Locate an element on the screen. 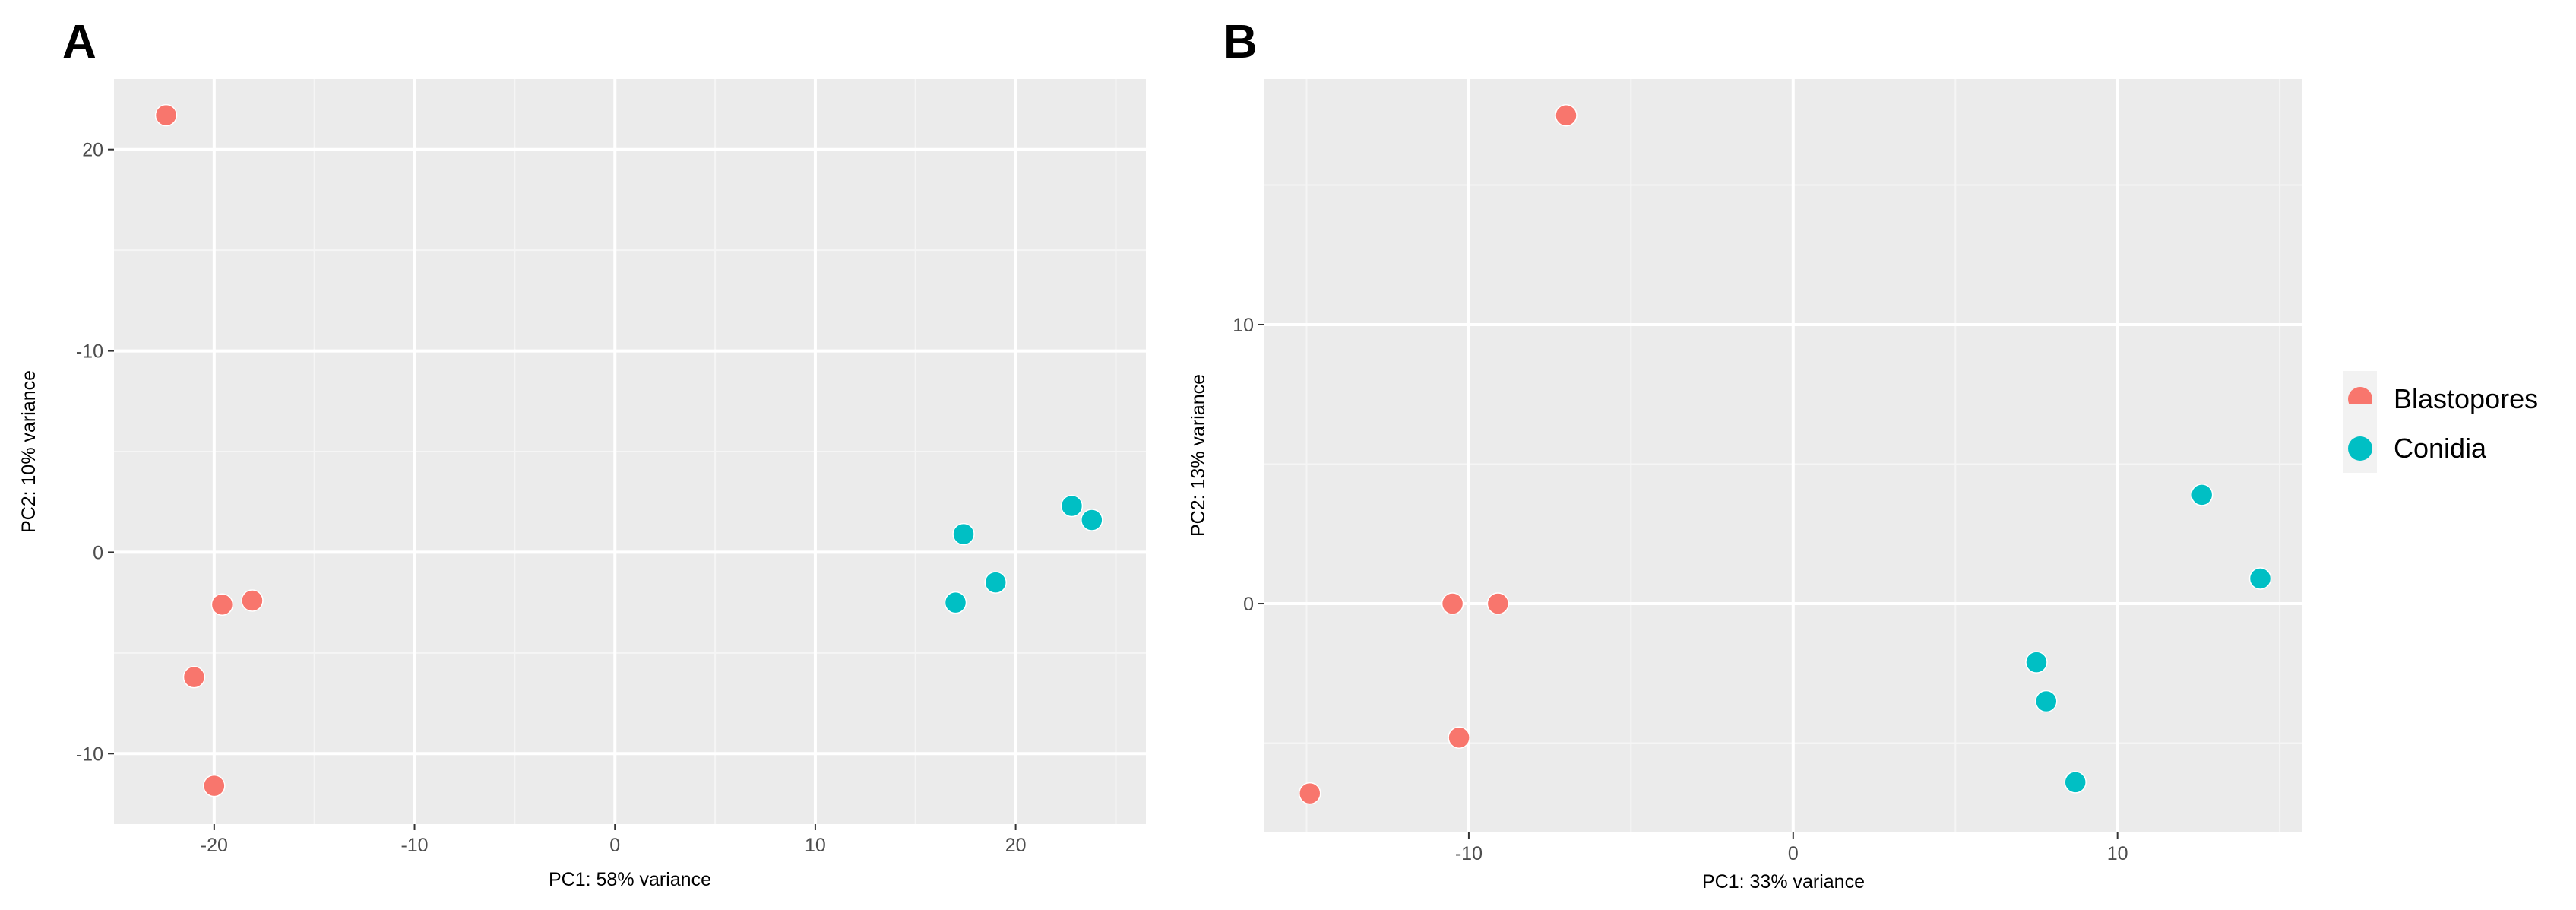 The image size is (2576, 910). panel-a-x-axis-title: PC1: 58% variance is located at coordinates (630, 879).